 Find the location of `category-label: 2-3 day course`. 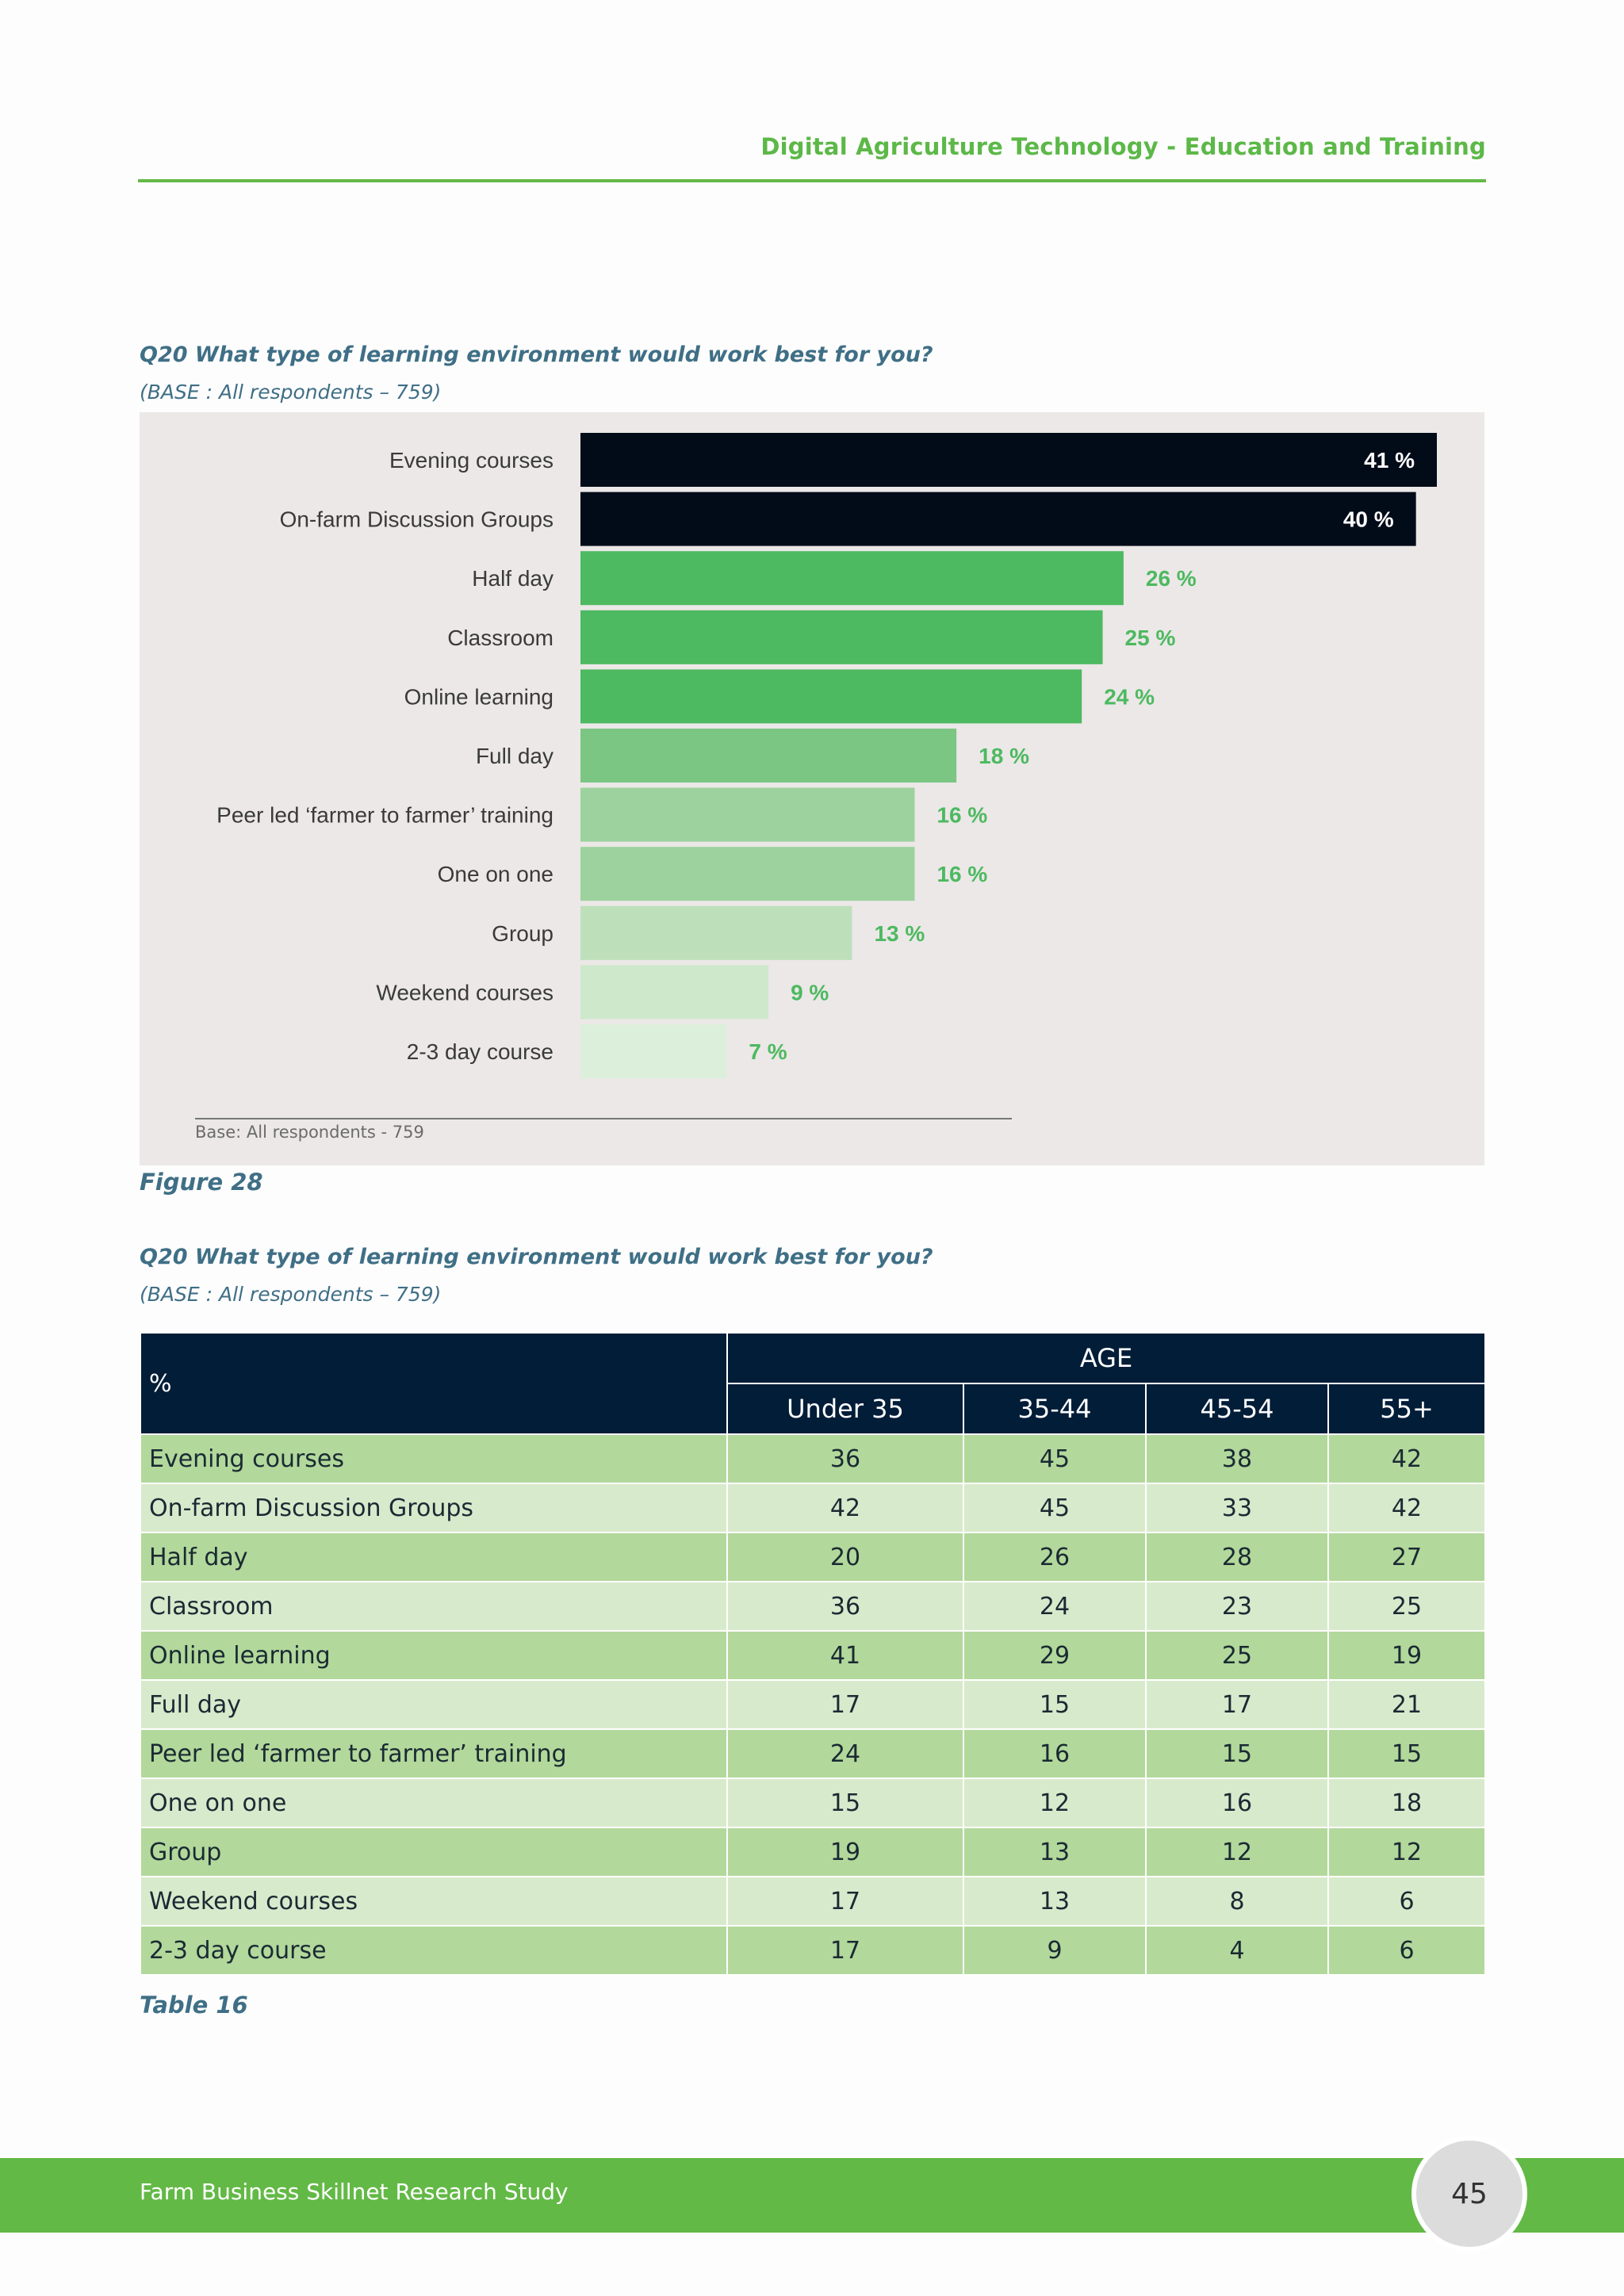

category-label: 2-3 day course is located at coordinates (480, 1051).